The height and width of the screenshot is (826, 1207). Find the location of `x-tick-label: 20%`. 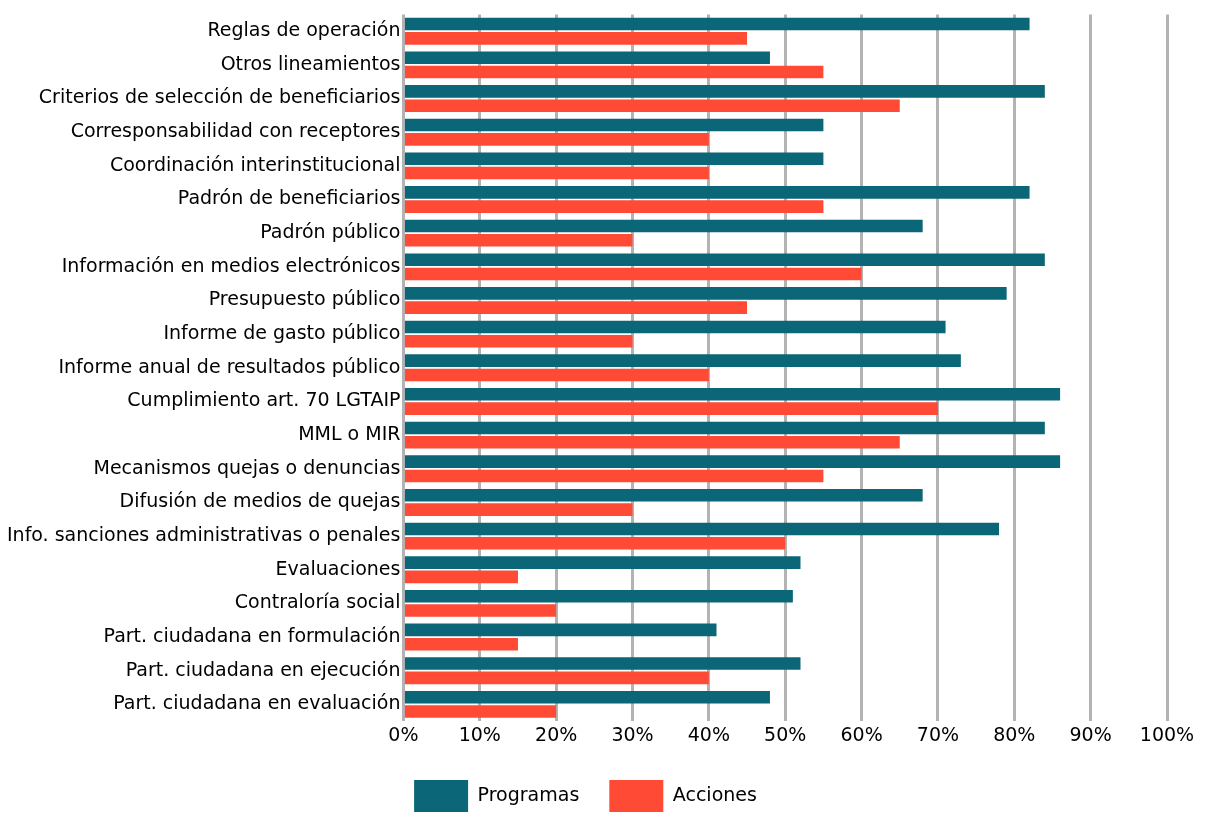

x-tick-label: 20% is located at coordinates (556, 733).